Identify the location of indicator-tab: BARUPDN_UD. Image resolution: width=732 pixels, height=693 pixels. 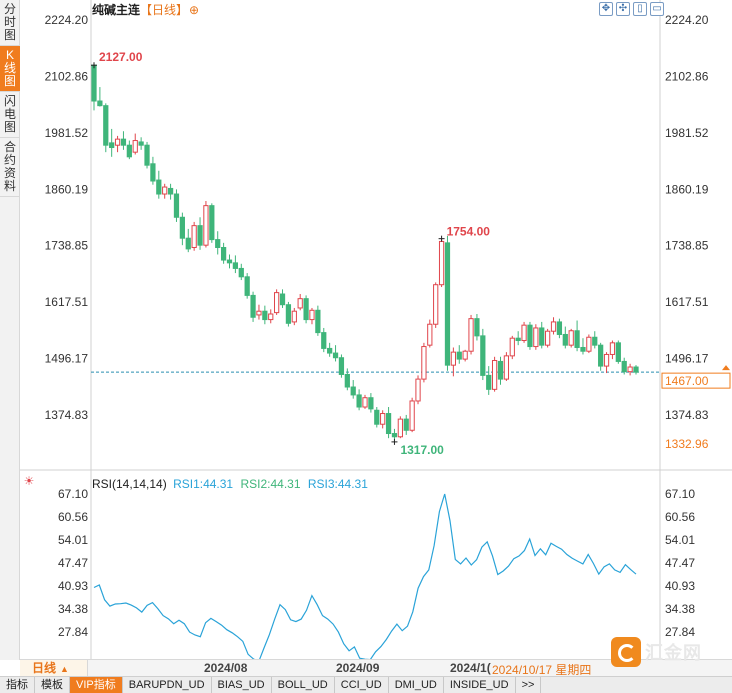
(167, 685).